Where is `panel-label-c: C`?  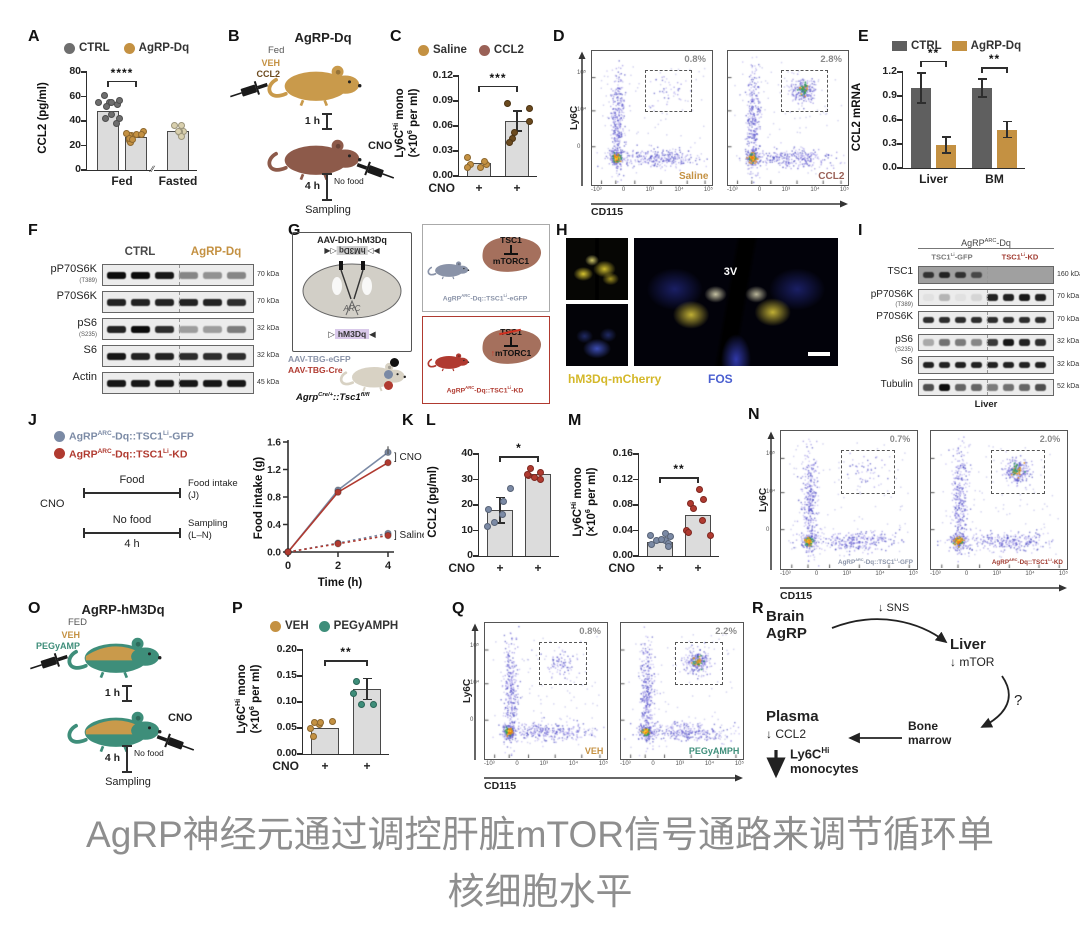 panel-label-c: C is located at coordinates (396, 36).